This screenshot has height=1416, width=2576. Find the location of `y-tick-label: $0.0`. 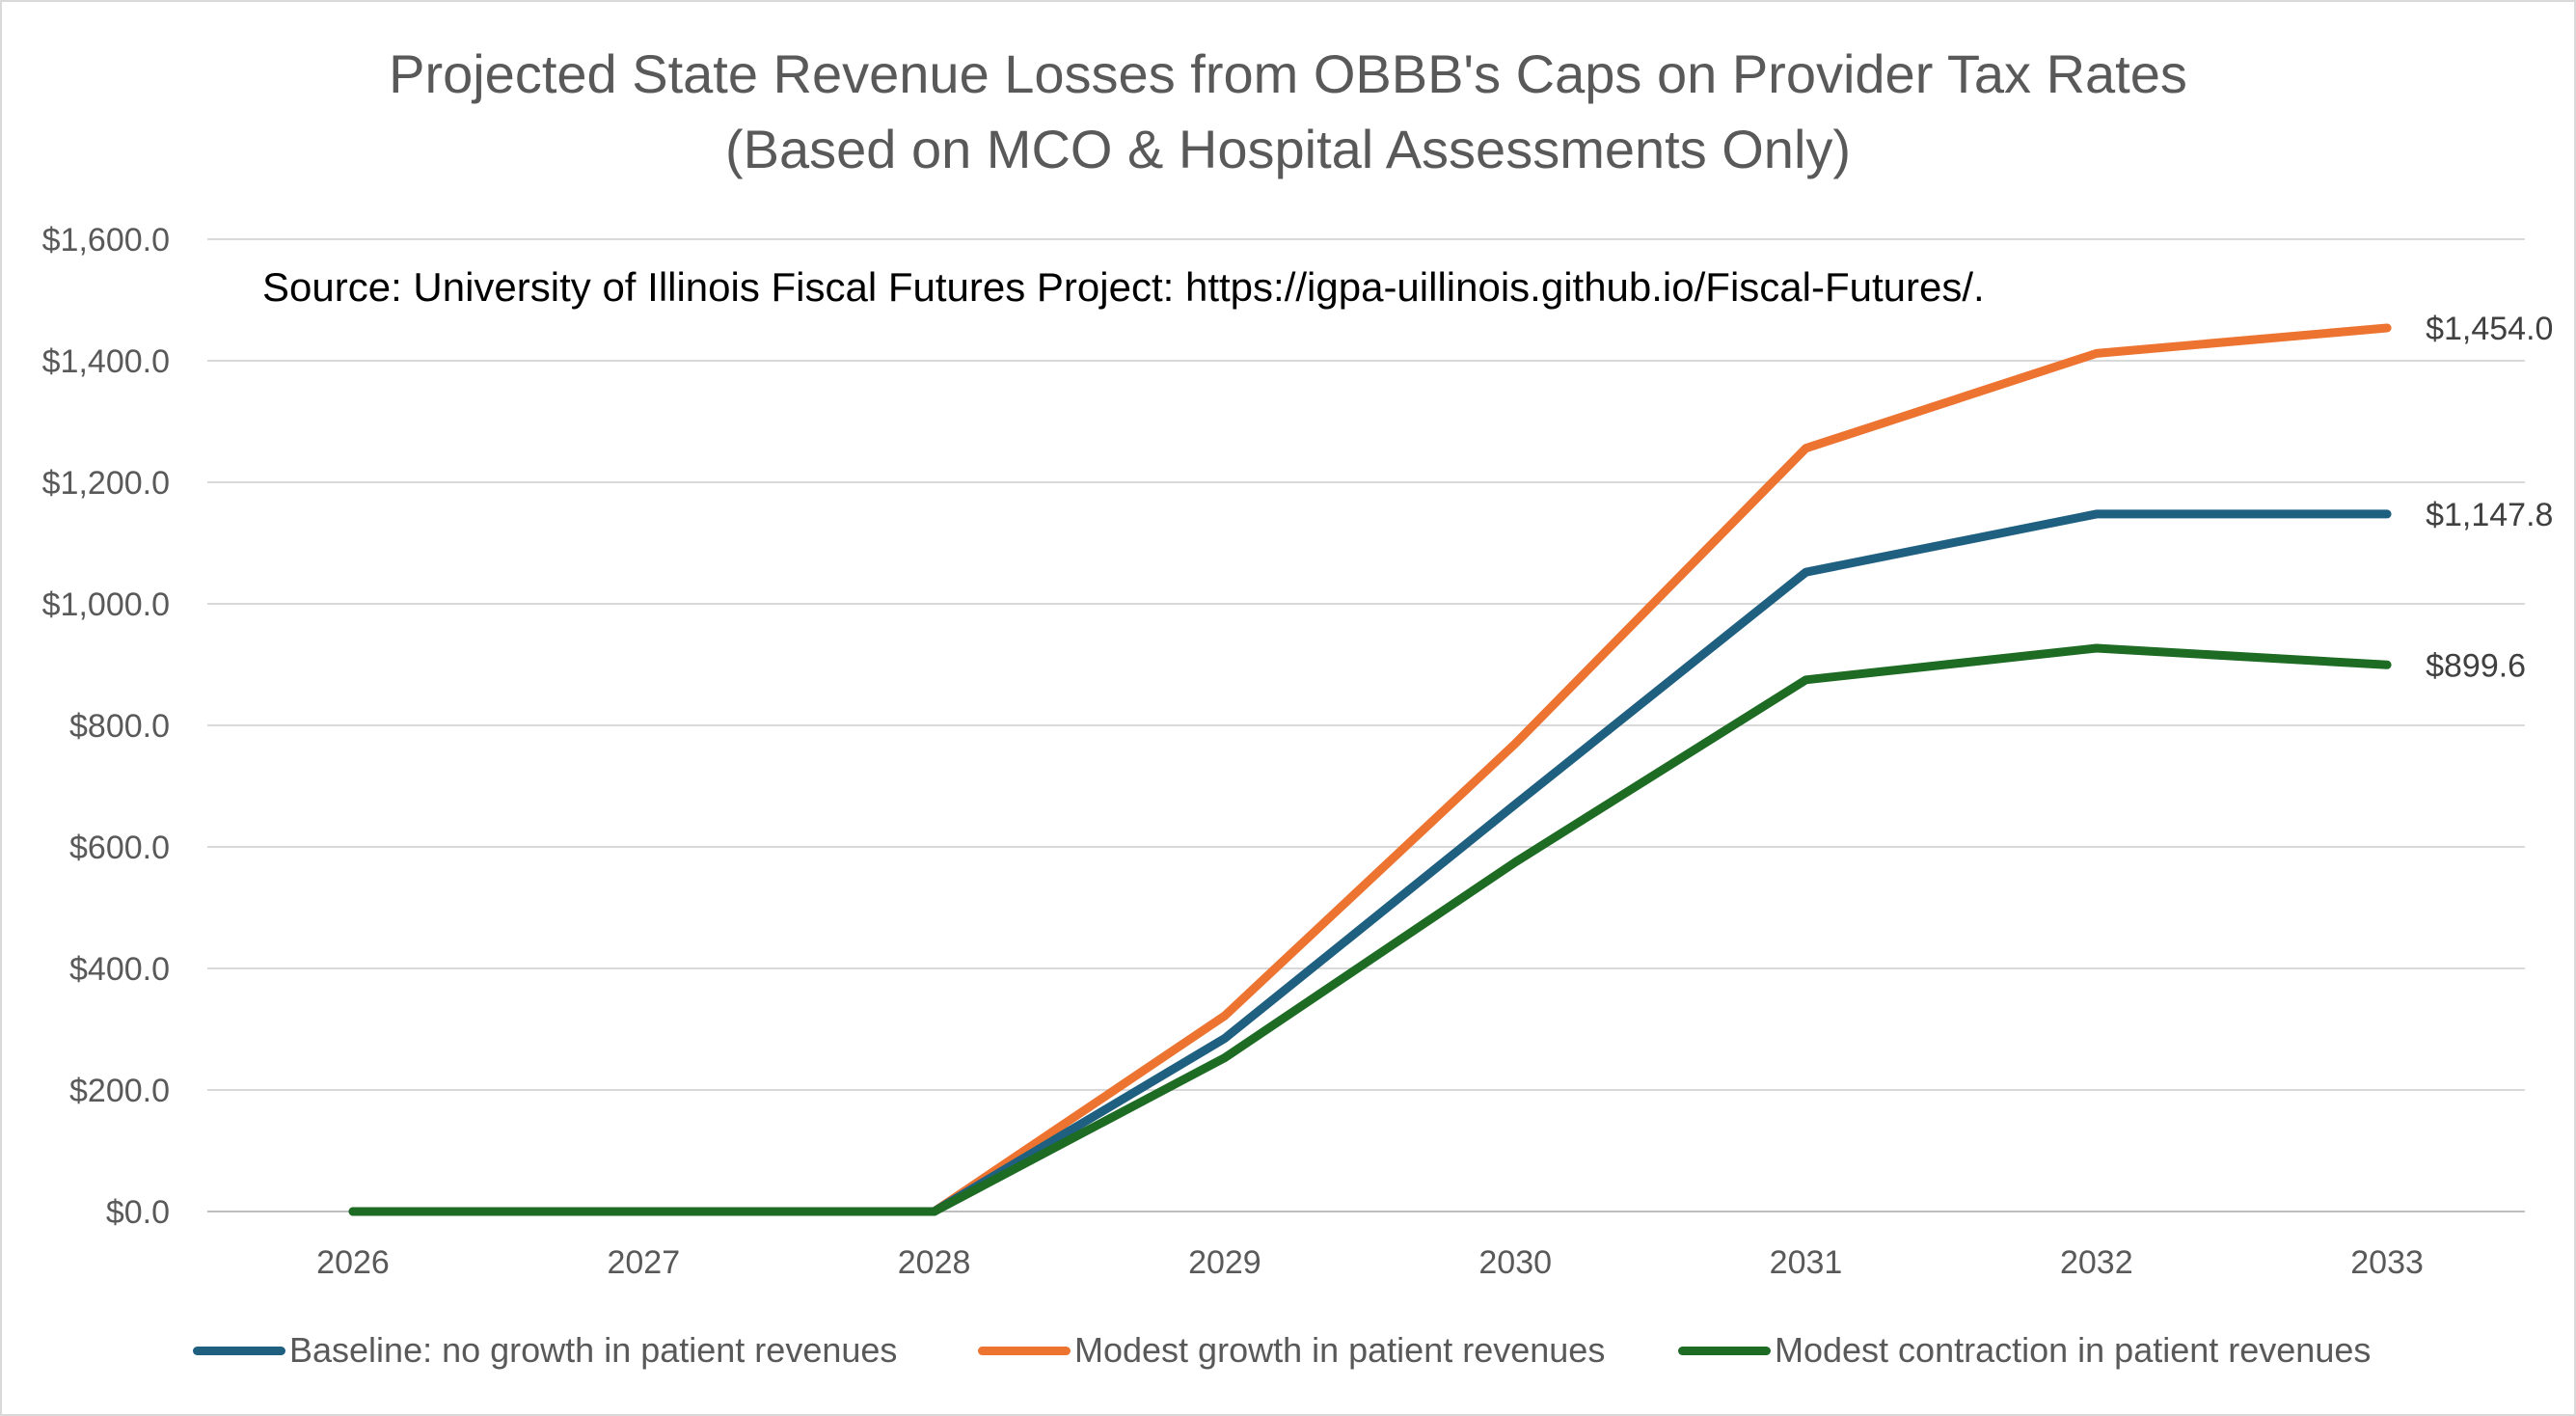

y-tick-label: $0.0 is located at coordinates (138, 1212).